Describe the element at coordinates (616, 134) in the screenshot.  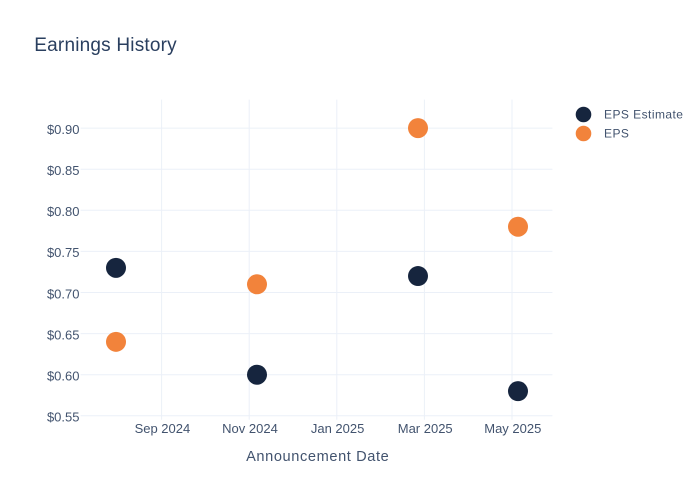
I see `svg-text: EPS` at that location.